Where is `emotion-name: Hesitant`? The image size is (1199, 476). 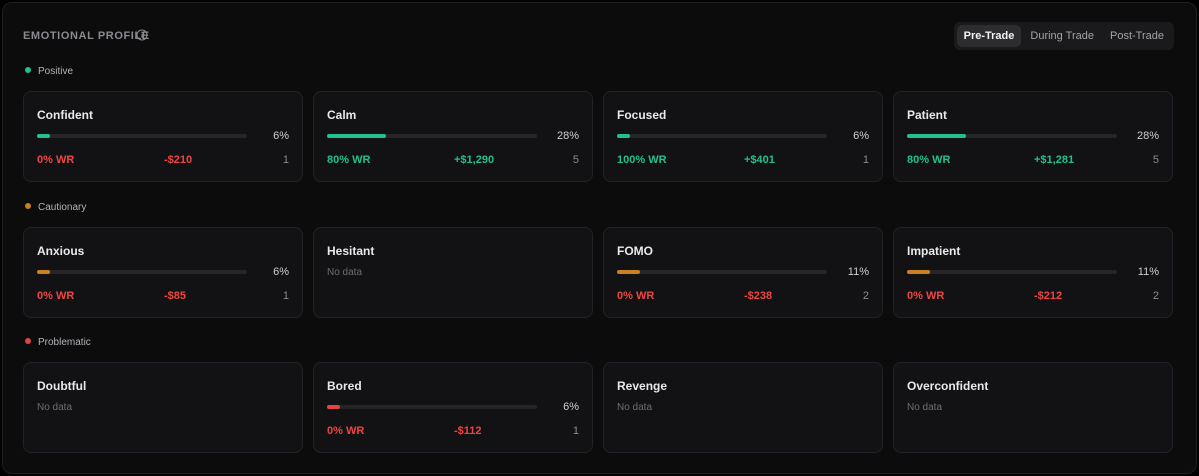 emotion-name: Hesitant is located at coordinates (351, 251).